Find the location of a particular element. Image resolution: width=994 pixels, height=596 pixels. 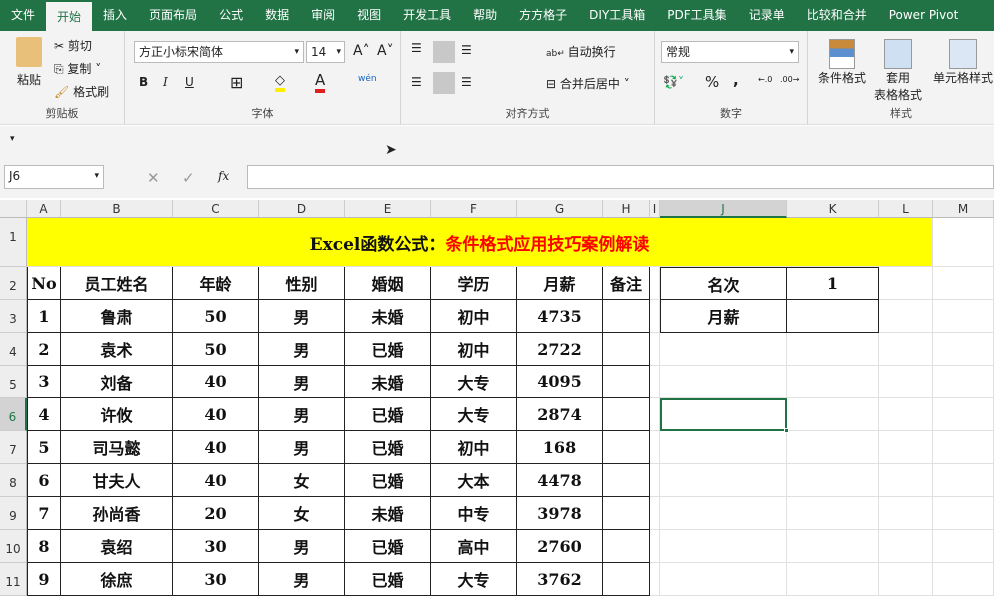

align-right-icon: ☰ is located at coordinates (466, 82).